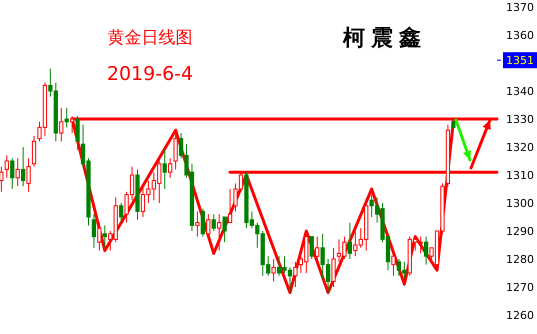 This screenshot has height=334, width=537. I want to click on y-tick-label: 1340, so click(520, 91).